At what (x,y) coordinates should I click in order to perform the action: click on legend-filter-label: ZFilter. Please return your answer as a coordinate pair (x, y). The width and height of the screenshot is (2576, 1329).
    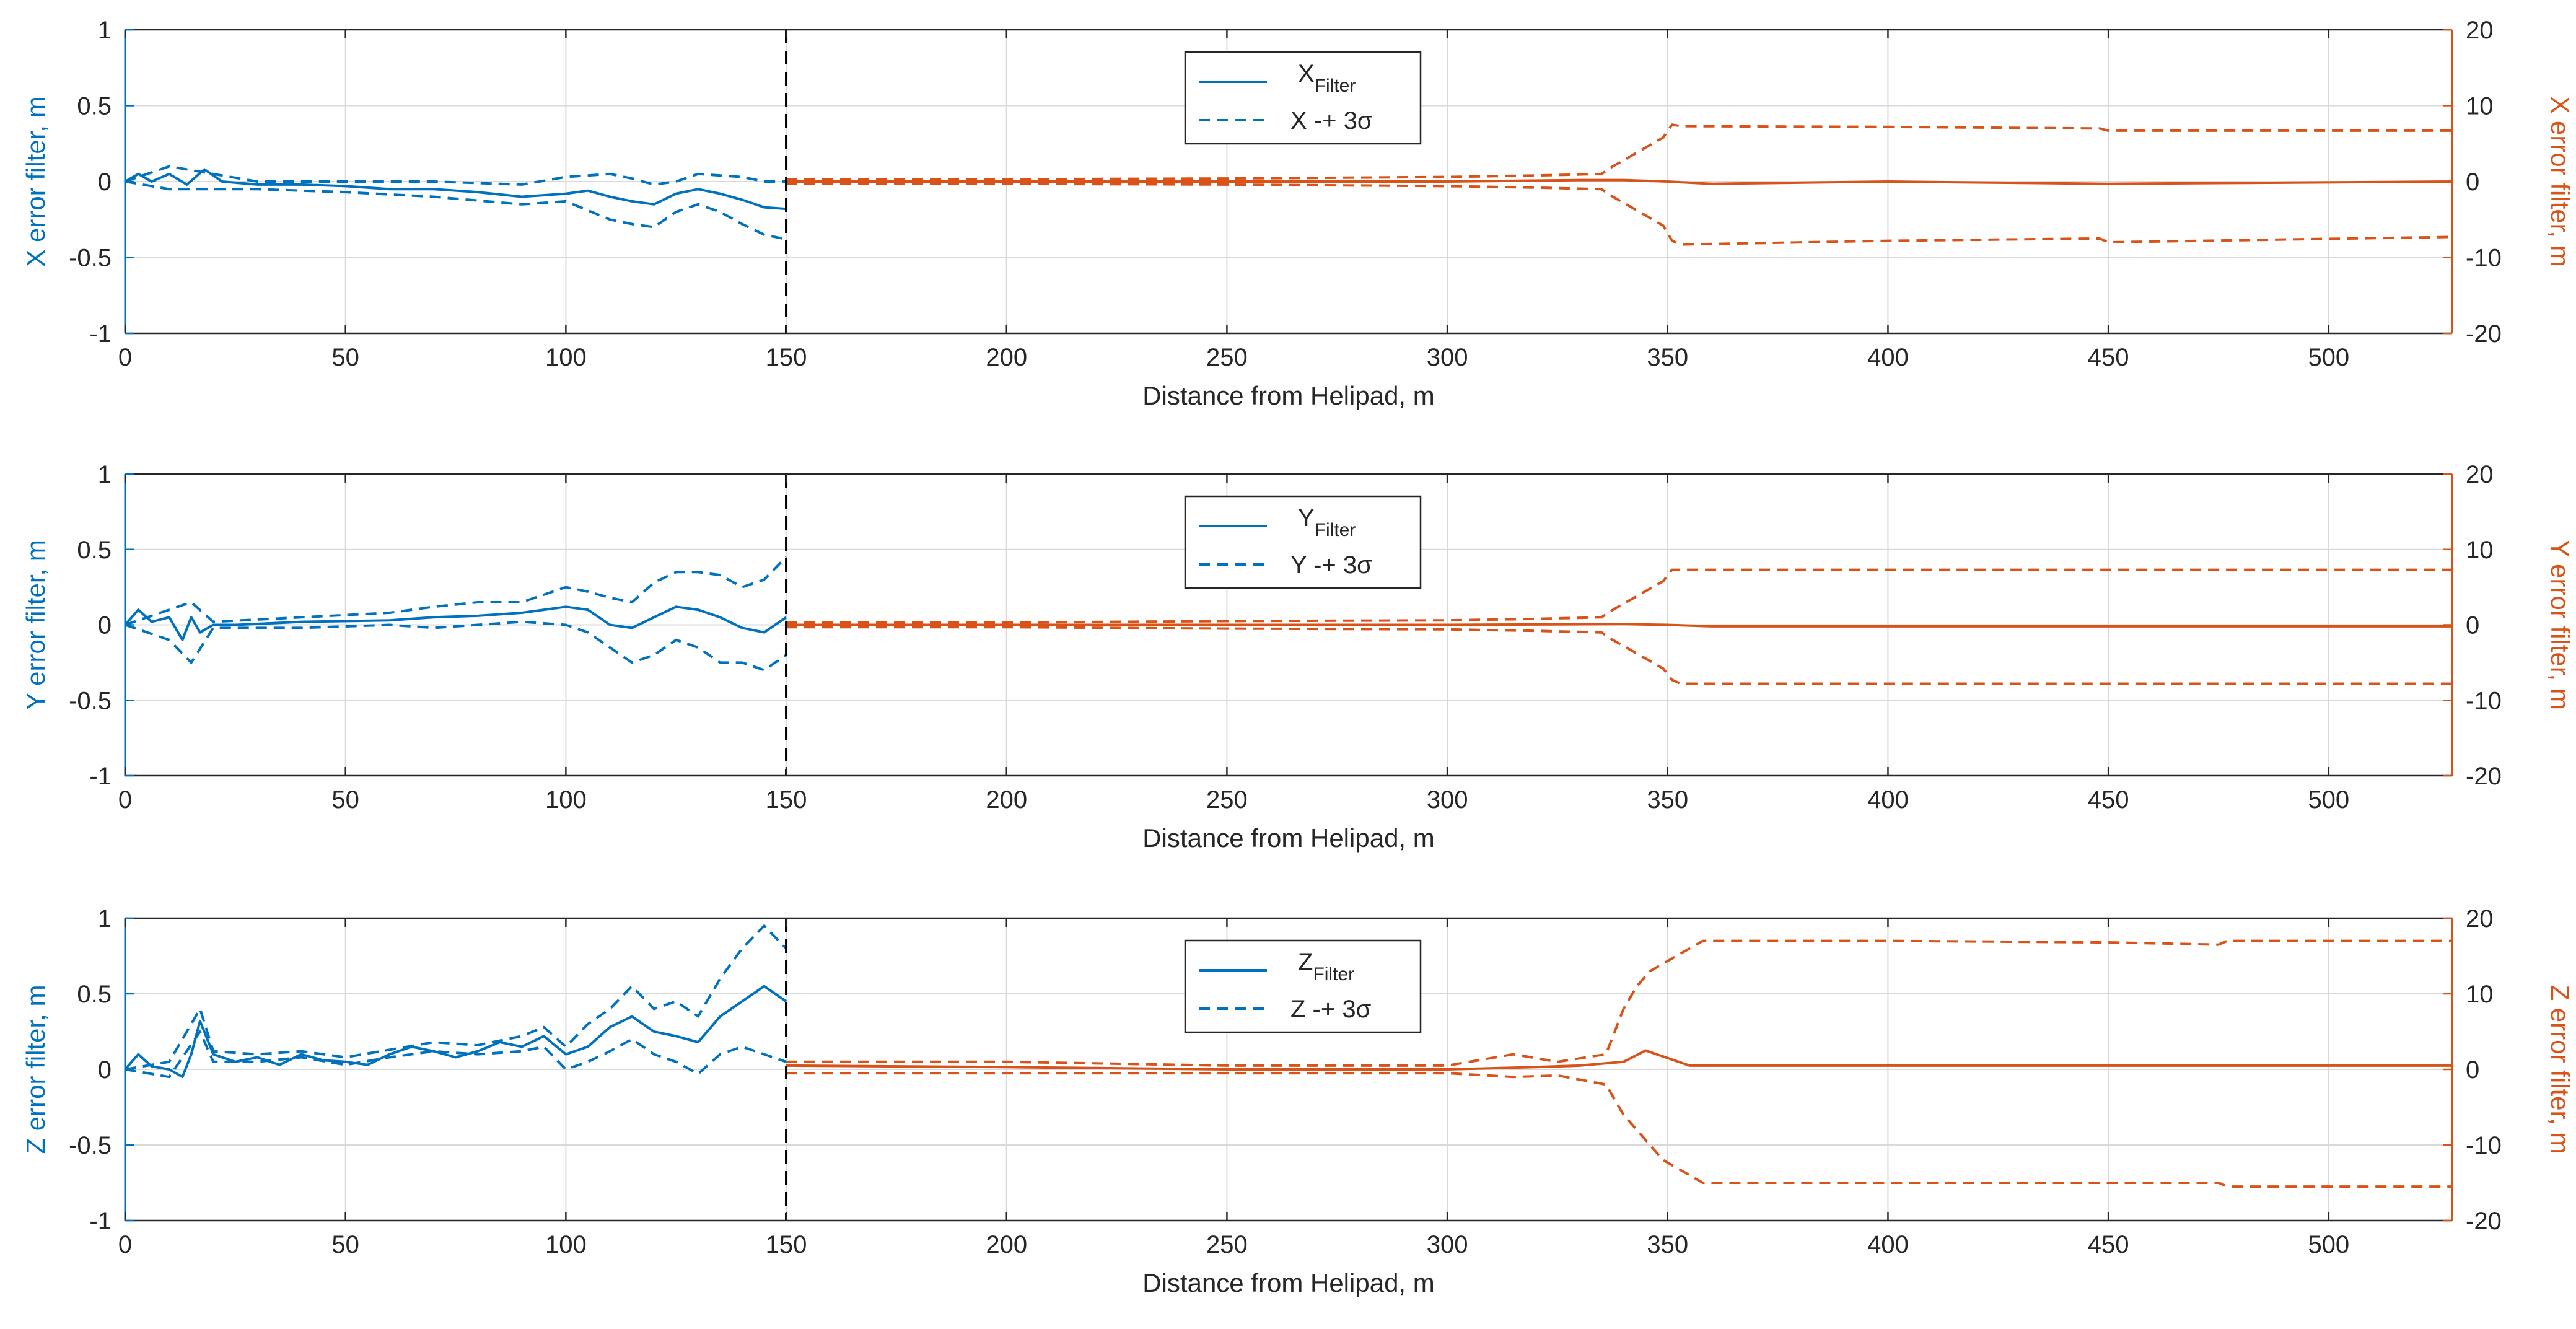
    Looking at the image, I should click on (1326, 967).